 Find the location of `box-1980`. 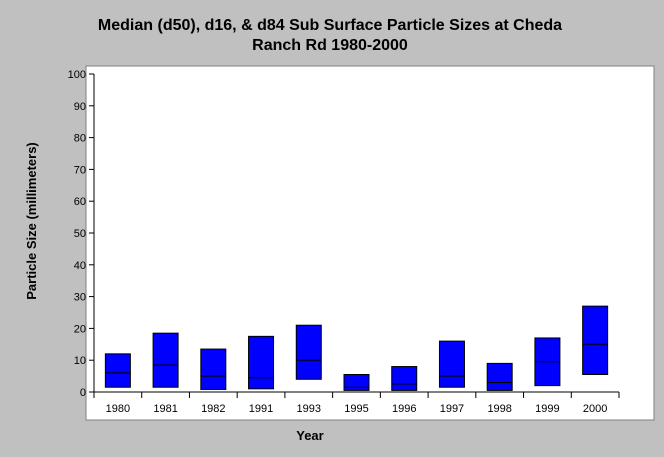

box-1980 is located at coordinates (117, 370).